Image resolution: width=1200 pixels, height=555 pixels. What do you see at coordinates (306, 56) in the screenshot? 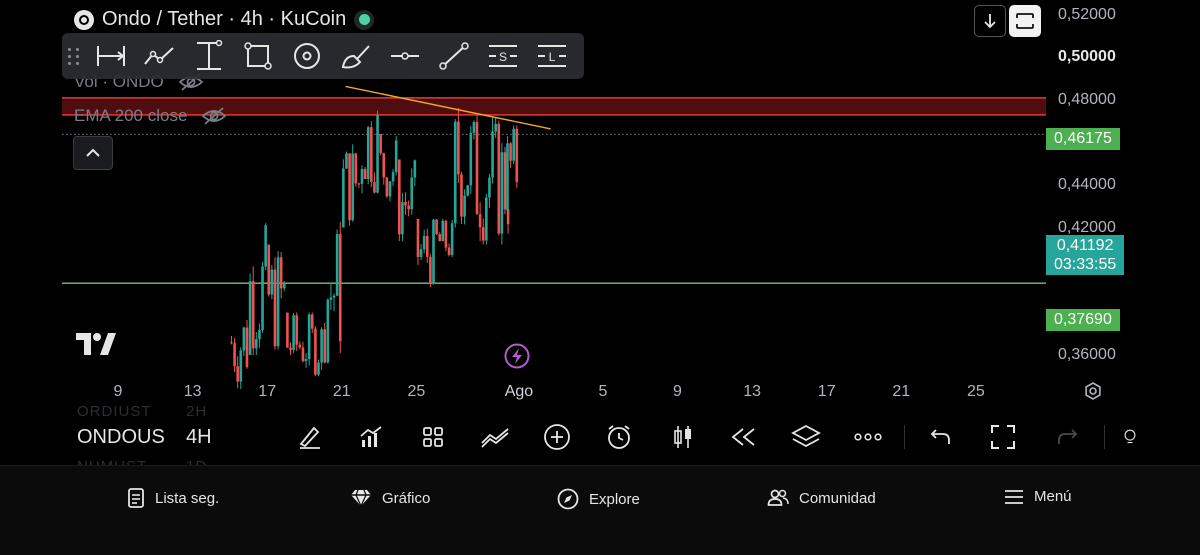
I see `circle-target-icon` at bounding box center [306, 56].